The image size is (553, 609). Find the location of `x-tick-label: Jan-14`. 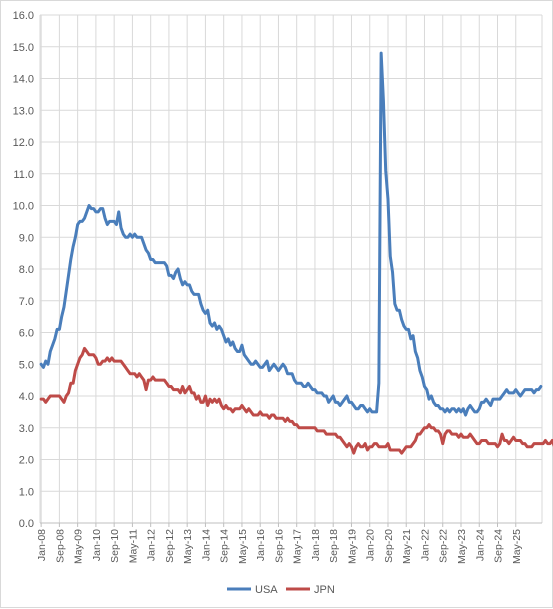

x-tick-label: Jan-14 is located at coordinates (206, 545).